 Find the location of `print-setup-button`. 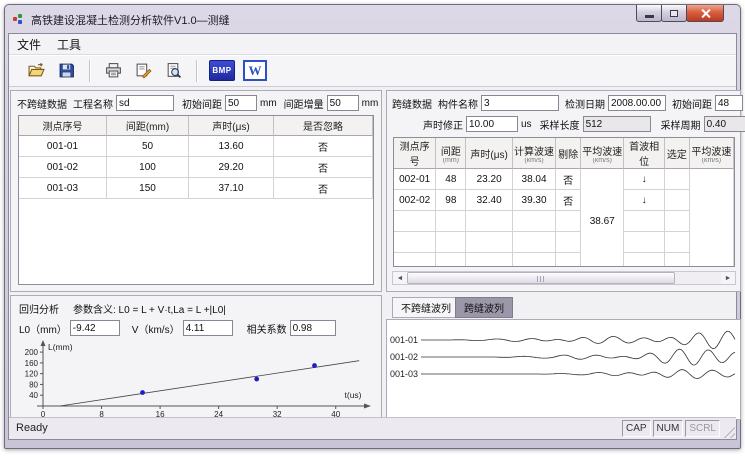

print-setup-button is located at coordinates (143, 71).